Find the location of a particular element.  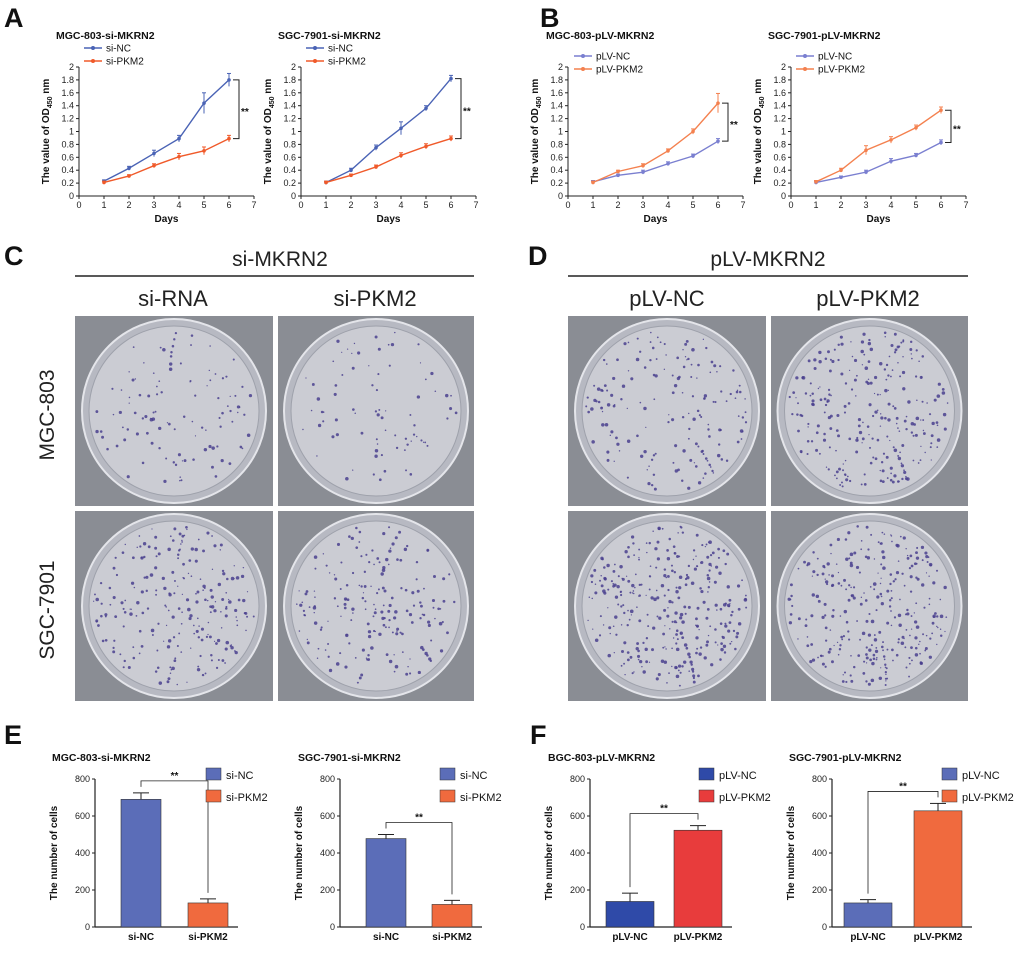

data-point is located at coordinates (104, 182).